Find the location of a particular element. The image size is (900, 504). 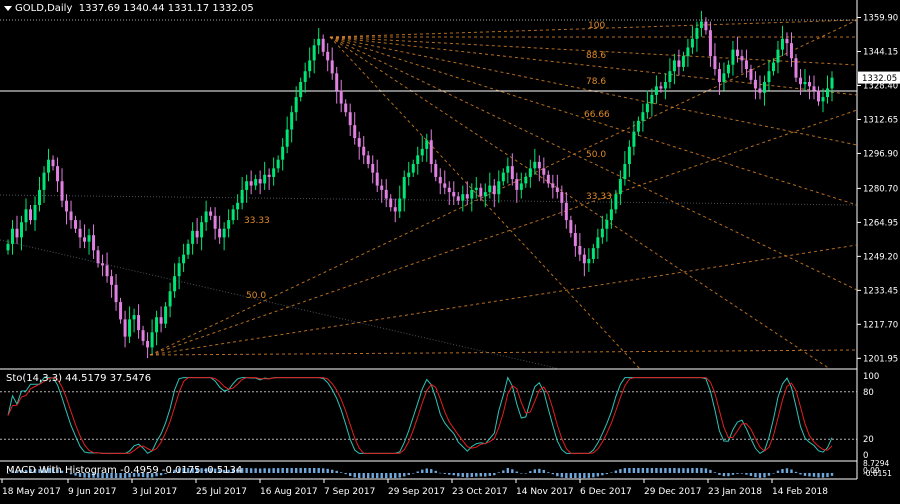

time-tick-label: 29 Sep 2017 is located at coordinates (416, 492).